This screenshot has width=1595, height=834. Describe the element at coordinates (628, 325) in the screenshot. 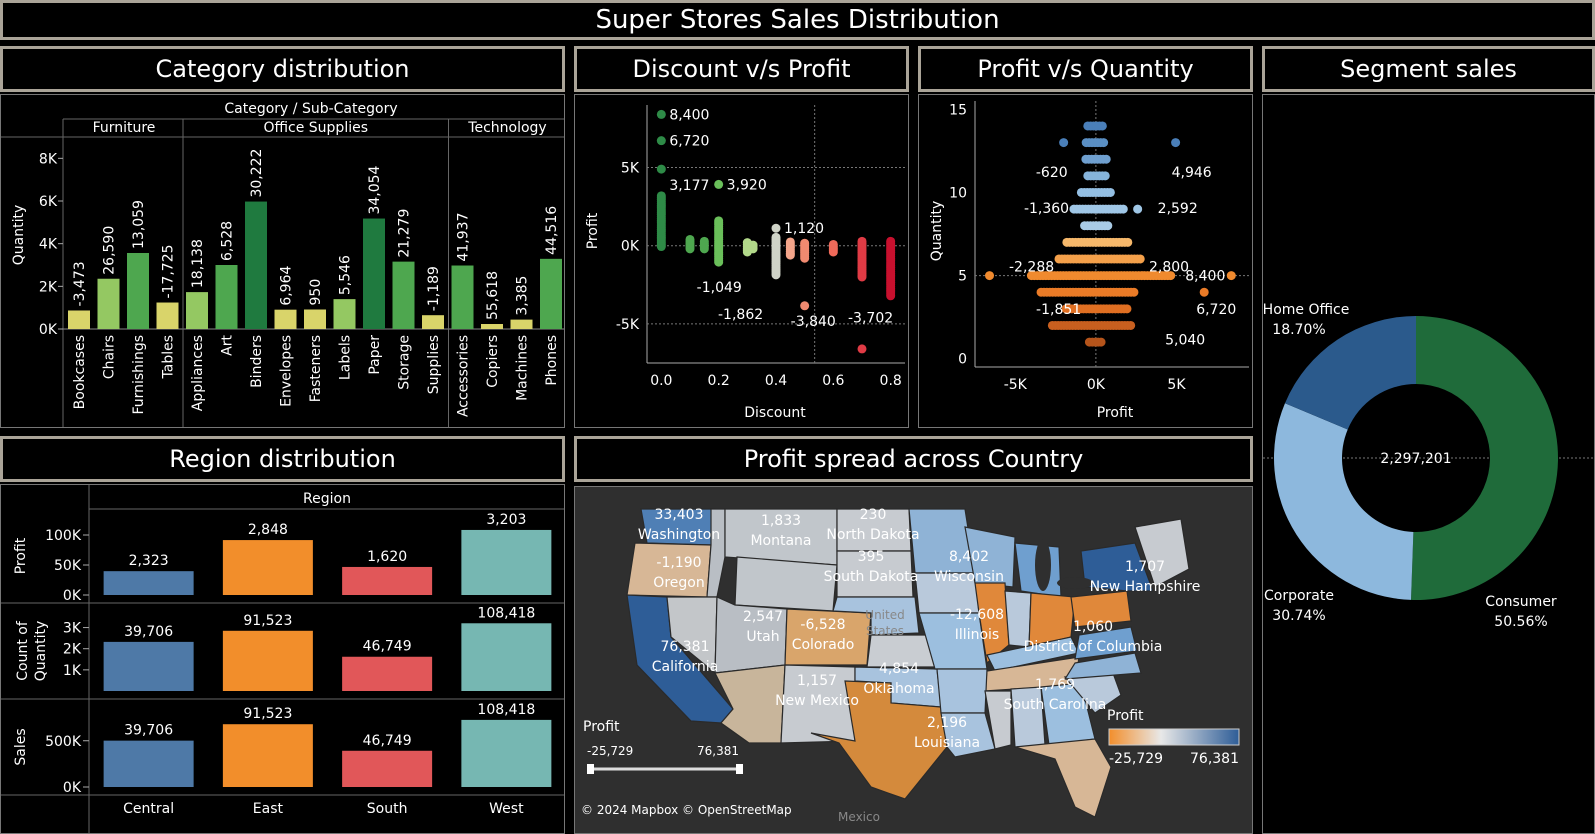

I see `y-tick-label: -5K` at that location.